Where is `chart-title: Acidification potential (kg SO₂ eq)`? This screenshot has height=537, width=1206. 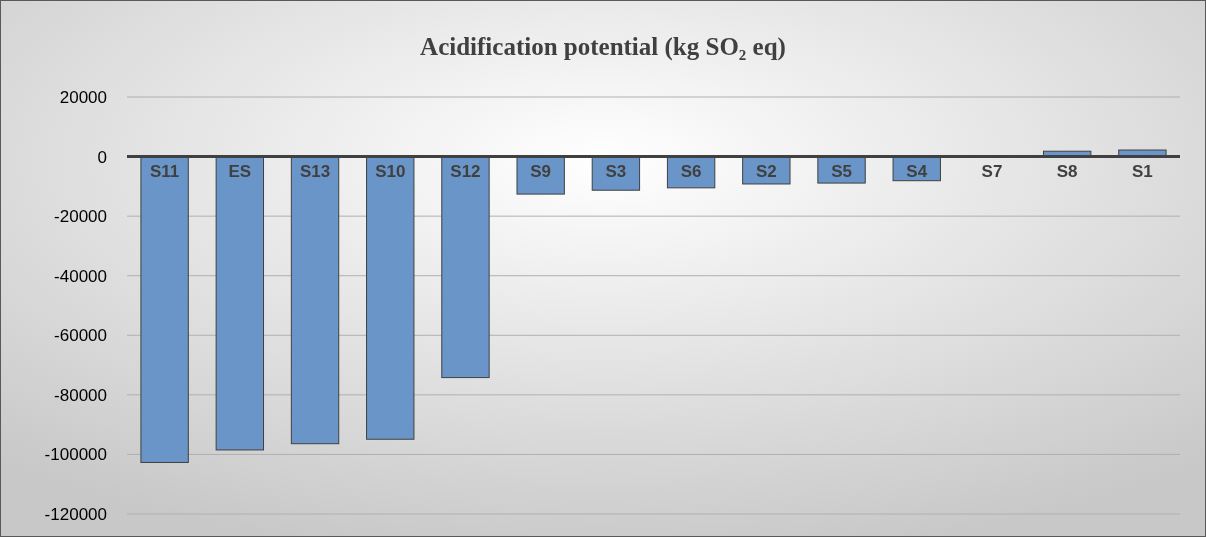 chart-title: Acidification potential (kg SO₂ eq) is located at coordinates (603, 47).